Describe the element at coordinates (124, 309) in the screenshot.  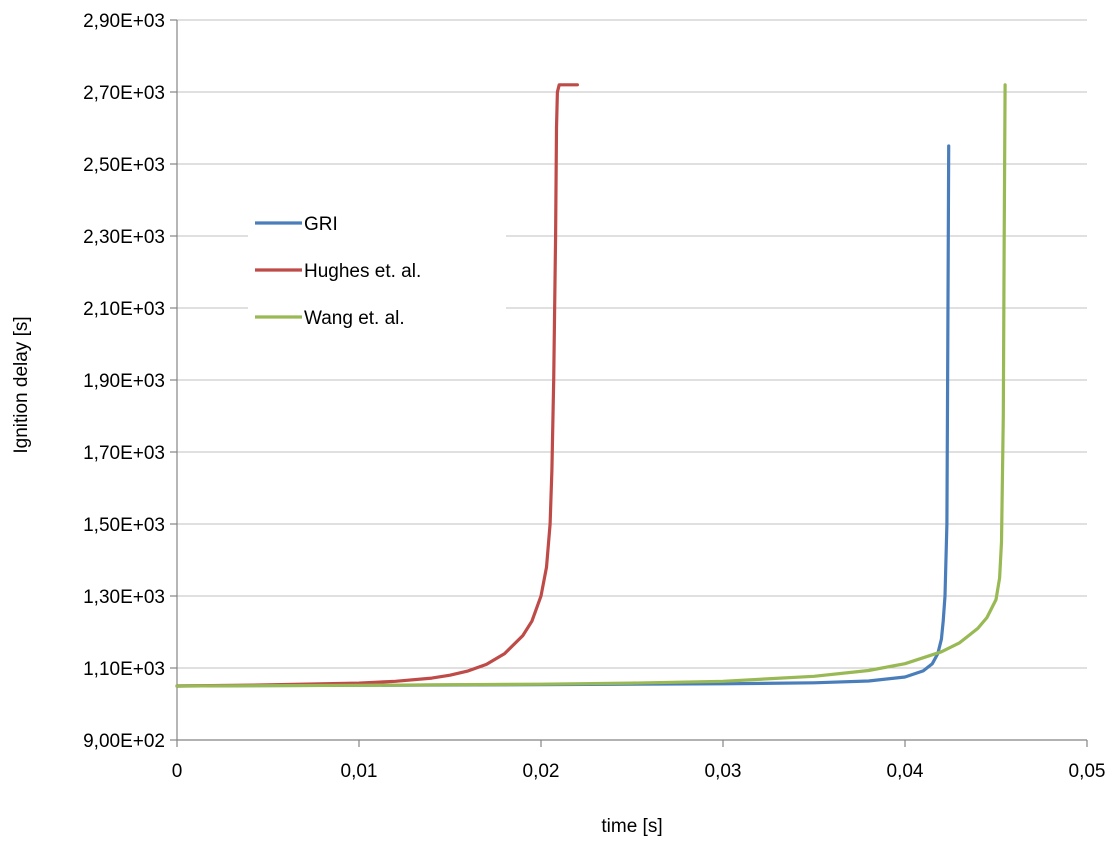
I see `y-tick-label: 2,10E+03` at that location.